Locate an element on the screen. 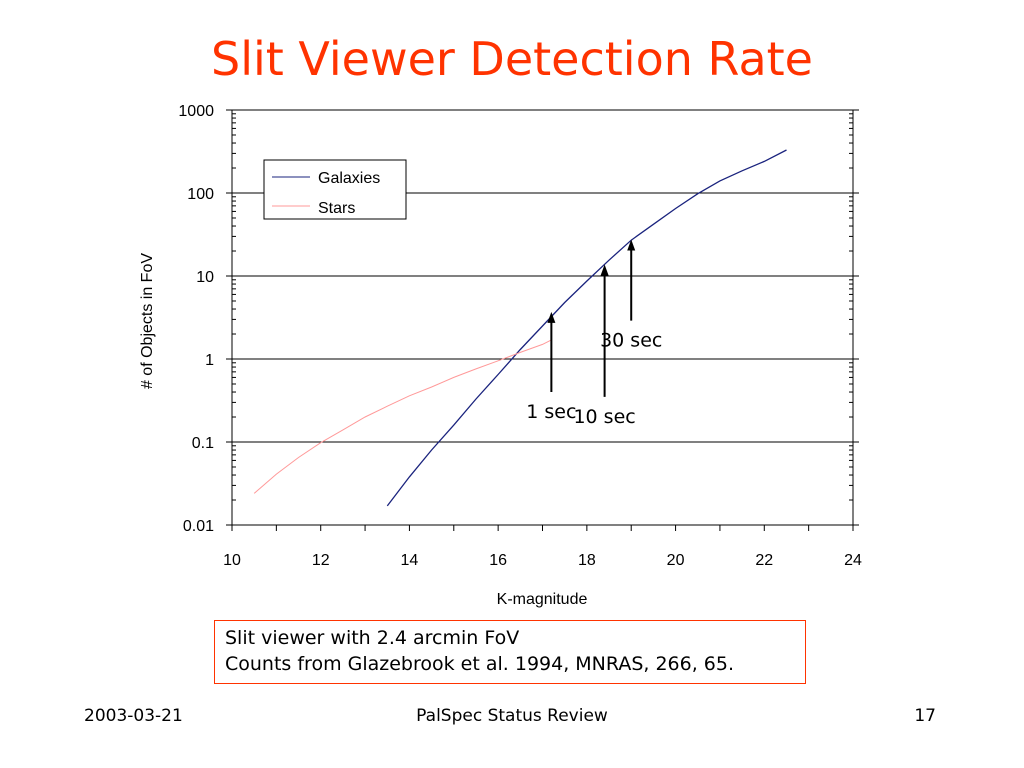  x-tick-label: 24 is located at coordinates (853, 560).